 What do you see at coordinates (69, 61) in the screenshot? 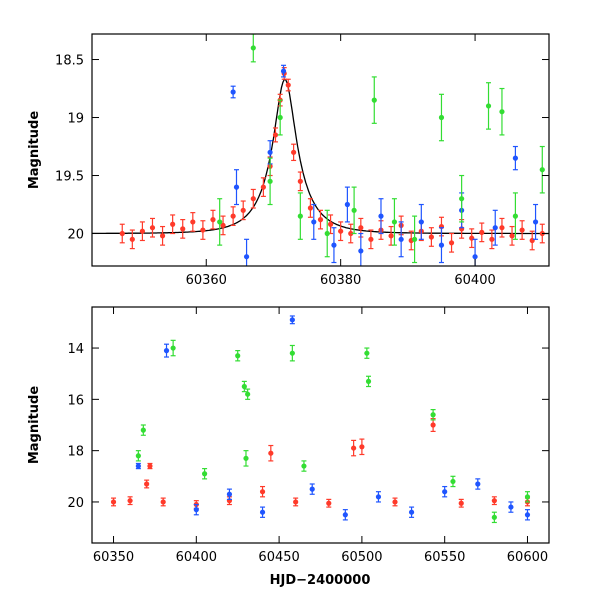
I see `top-y-tick-label: 18.5` at bounding box center [69, 61].